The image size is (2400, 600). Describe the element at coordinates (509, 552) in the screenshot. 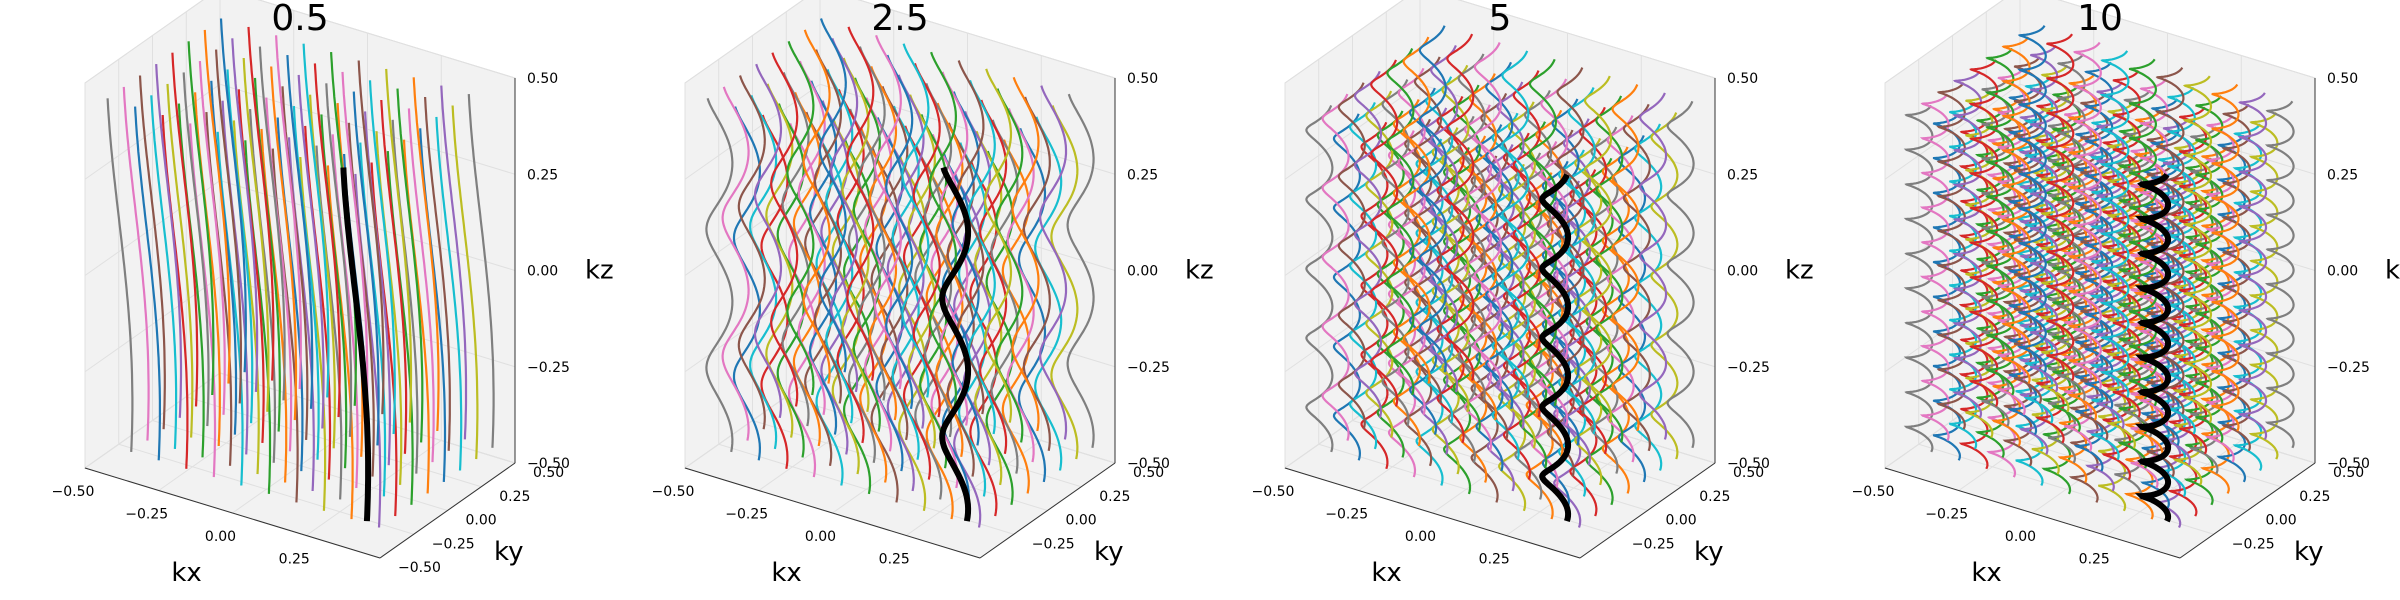

I see `y-axis-label: ky` at that location.